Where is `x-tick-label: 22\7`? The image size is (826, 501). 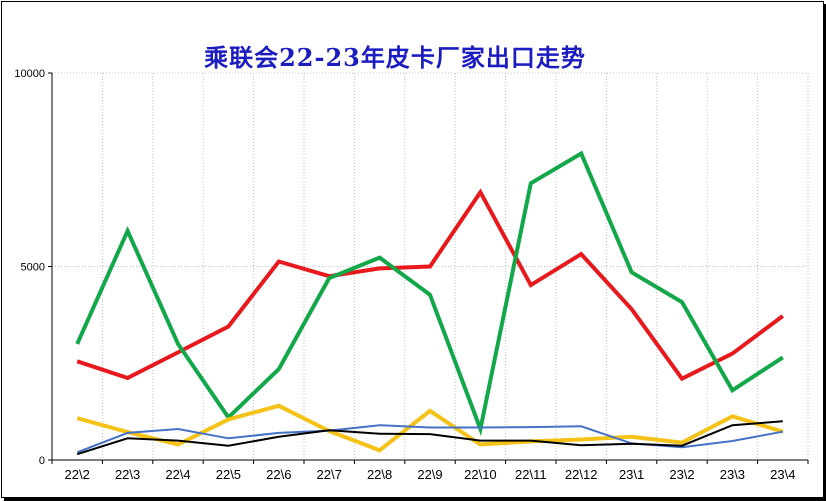
x-tick-label: 22\7 is located at coordinates (329, 474).